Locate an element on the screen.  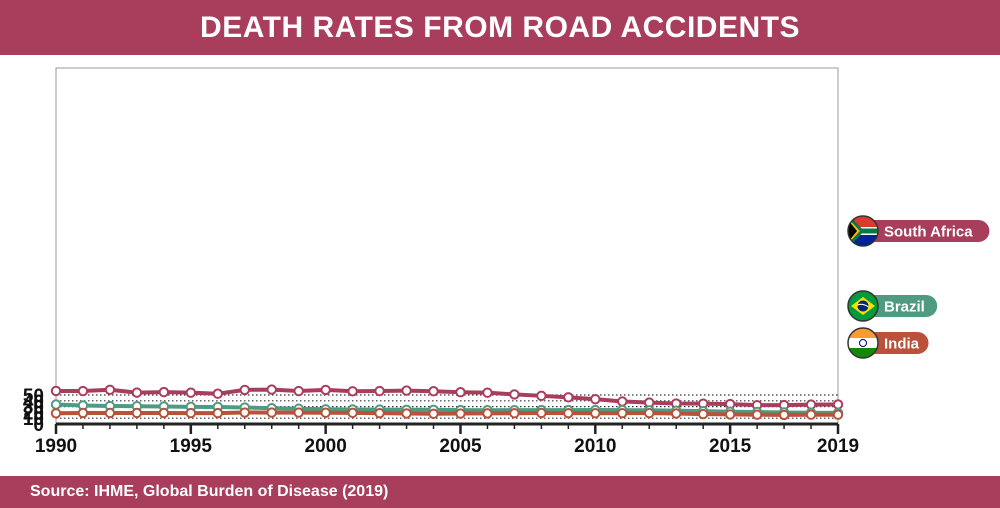
legend-item-south-africa: South Africa is located at coordinates (918, 231).